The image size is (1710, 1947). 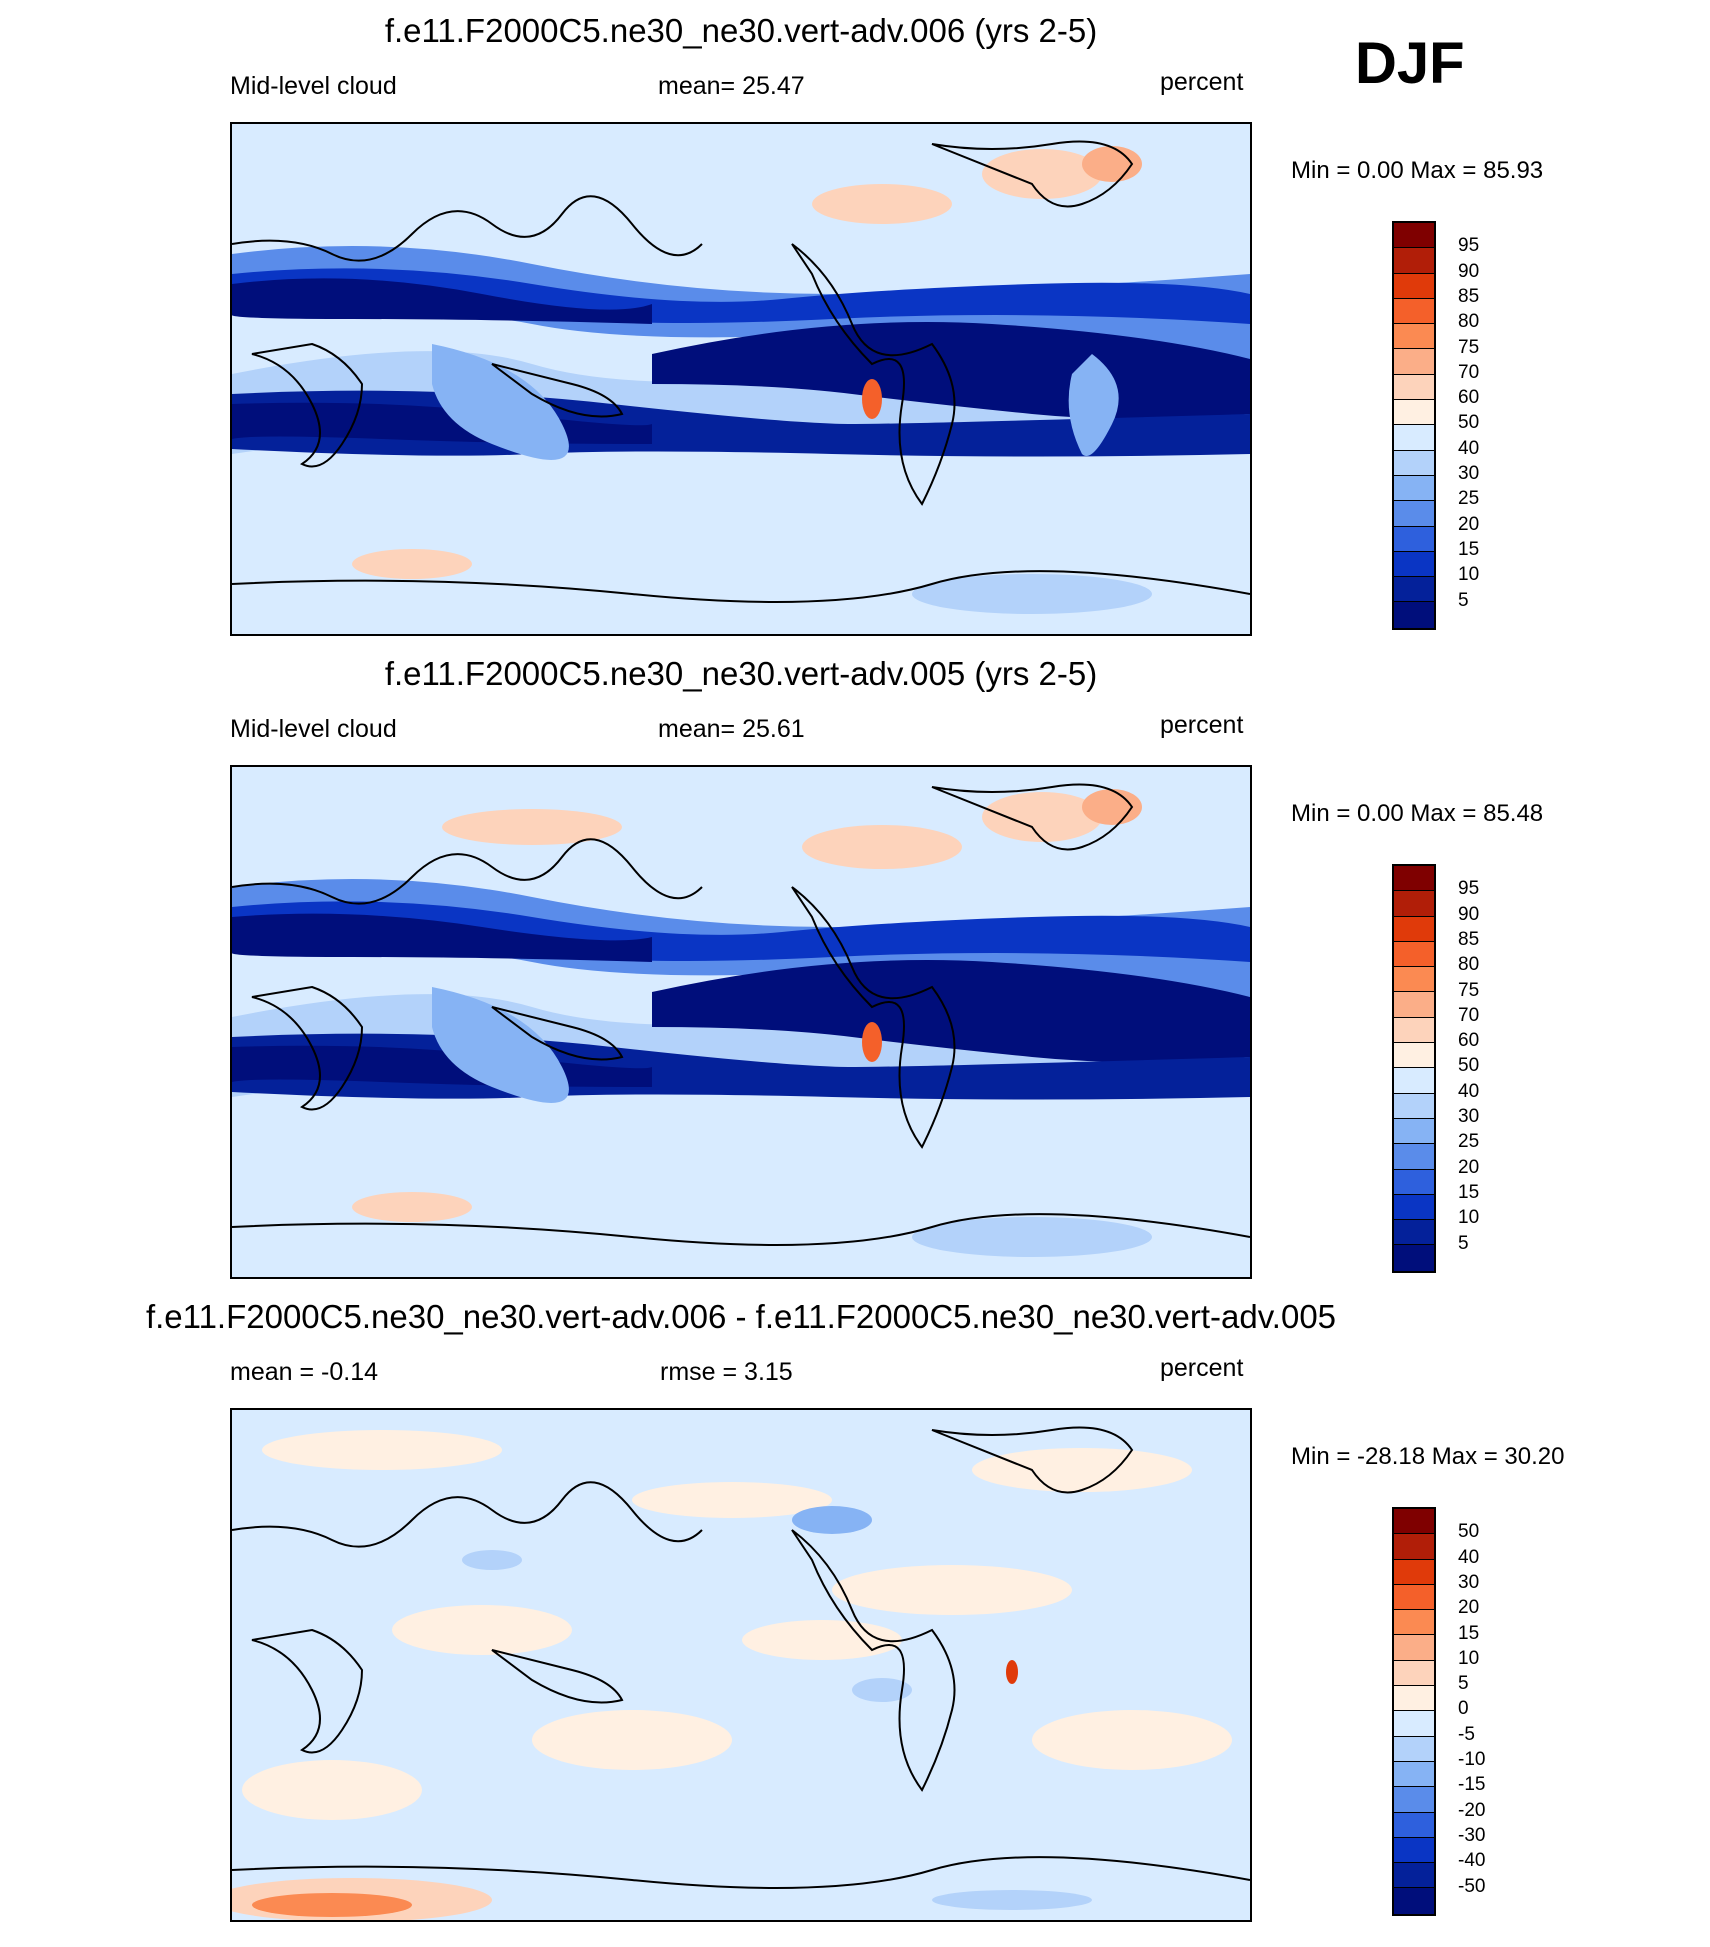 What do you see at coordinates (741, 371) in the screenshot?
I see `panel-1-coastlines` at bounding box center [741, 371].